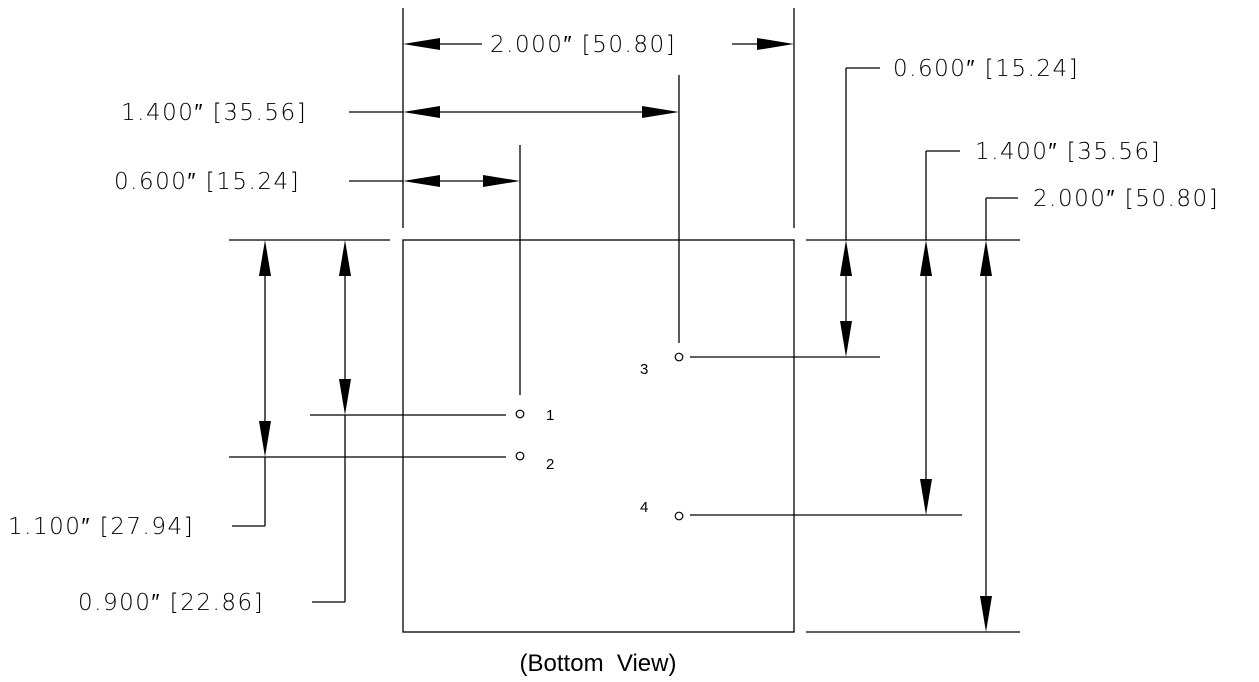  What do you see at coordinates (986, 69) in the screenshot?
I see `pin3-vertical-label: 0.600″ [15.24]` at bounding box center [986, 69].